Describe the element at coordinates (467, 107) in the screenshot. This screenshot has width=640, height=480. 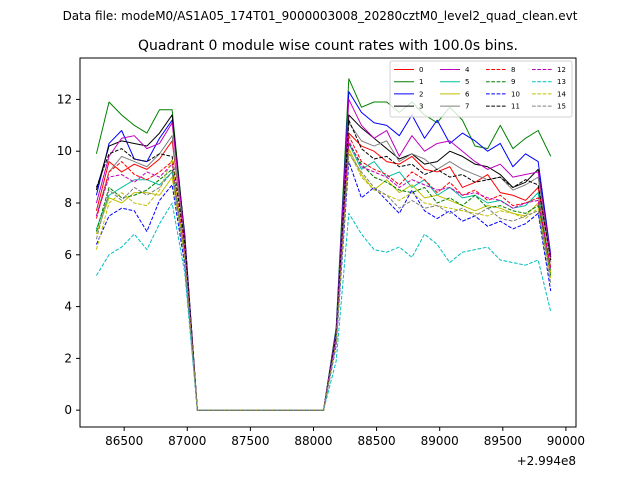
I see `legend-label-7: 7` at that location.